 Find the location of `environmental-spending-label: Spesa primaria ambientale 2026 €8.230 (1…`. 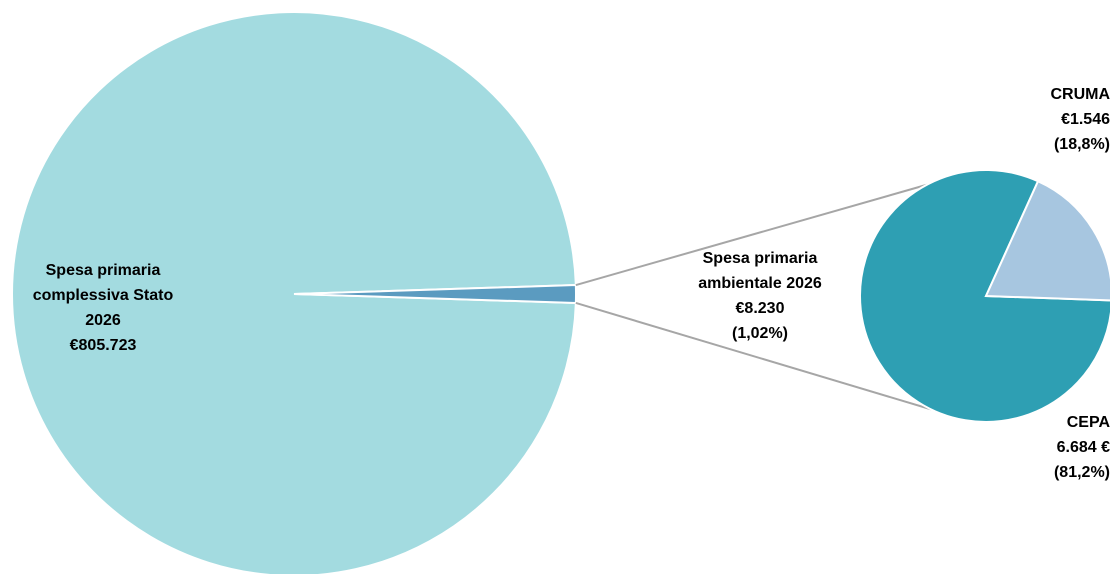

environmental-spending-label: Spesa primaria ambientale 2026 €8.230 (1… is located at coordinates (760, 296).